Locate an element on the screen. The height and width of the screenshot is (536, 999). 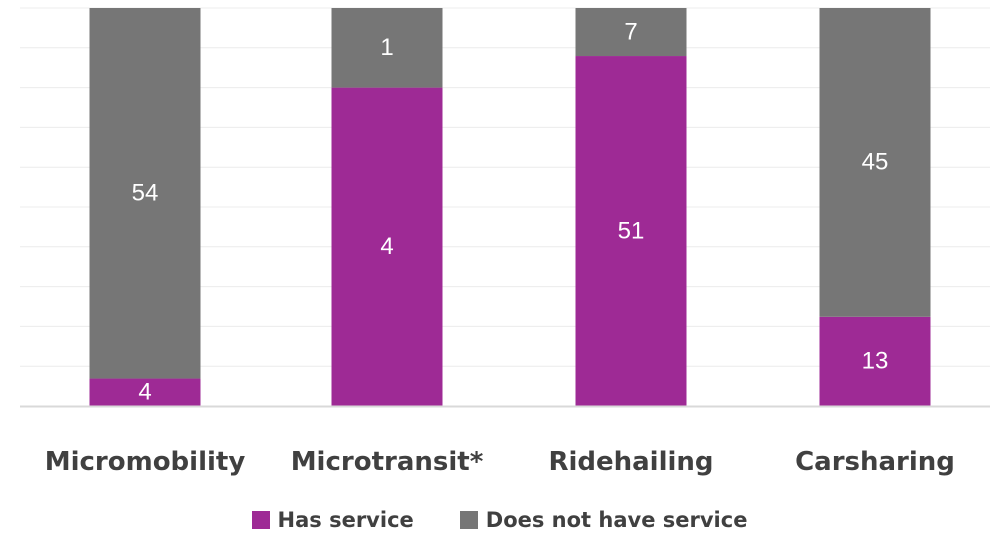
bar-no-service-micromobility is located at coordinates (145, 193).